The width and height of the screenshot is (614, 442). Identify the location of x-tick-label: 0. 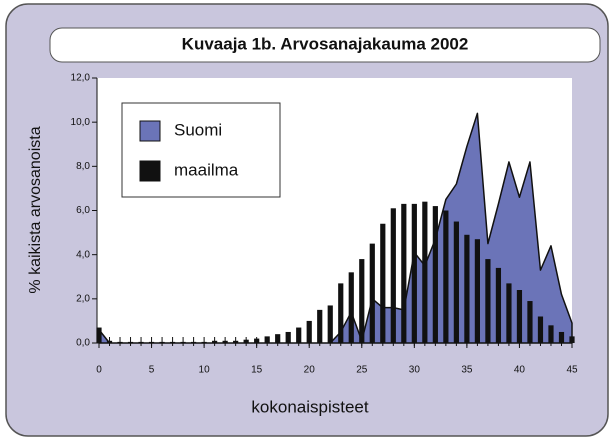
(99, 370).